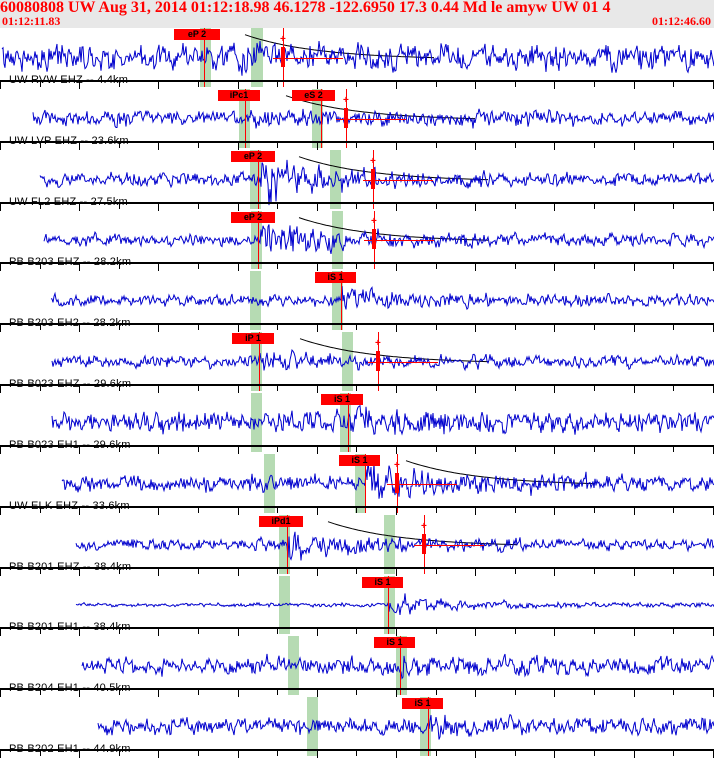  I want to click on time-axis, so click(357, 631).